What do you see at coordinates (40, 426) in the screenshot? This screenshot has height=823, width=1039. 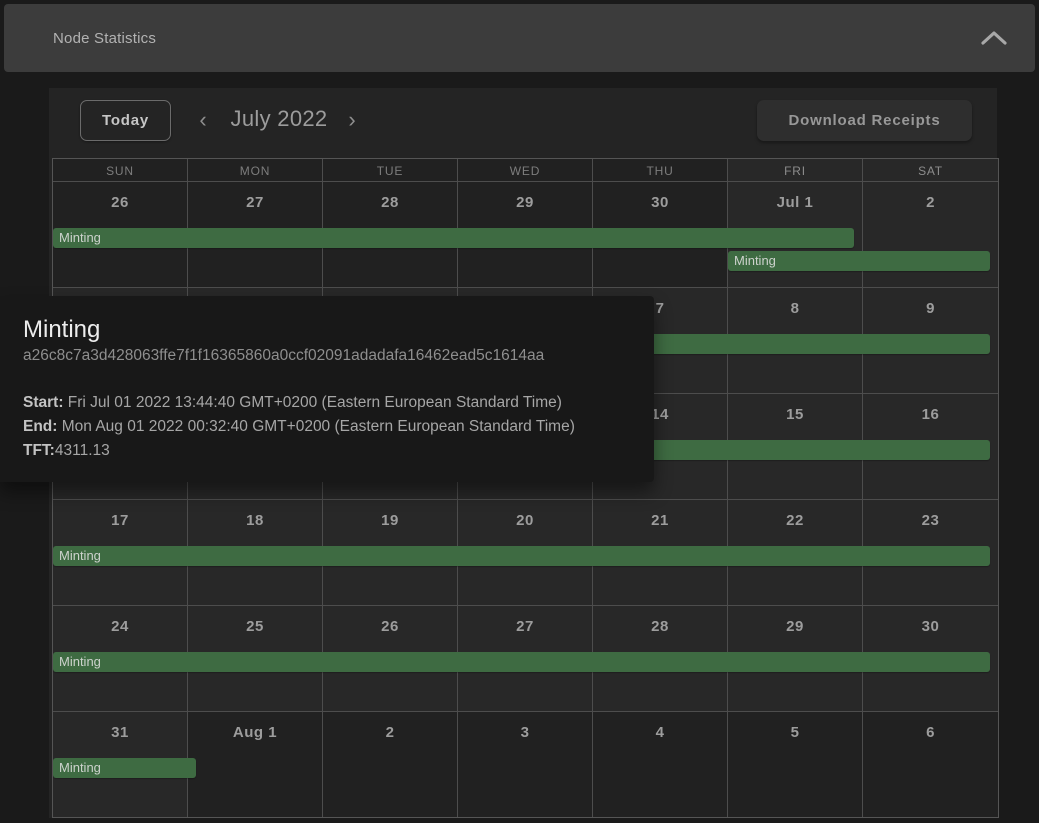 I see `tooltip-end-label: End:` at bounding box center [40, 426].